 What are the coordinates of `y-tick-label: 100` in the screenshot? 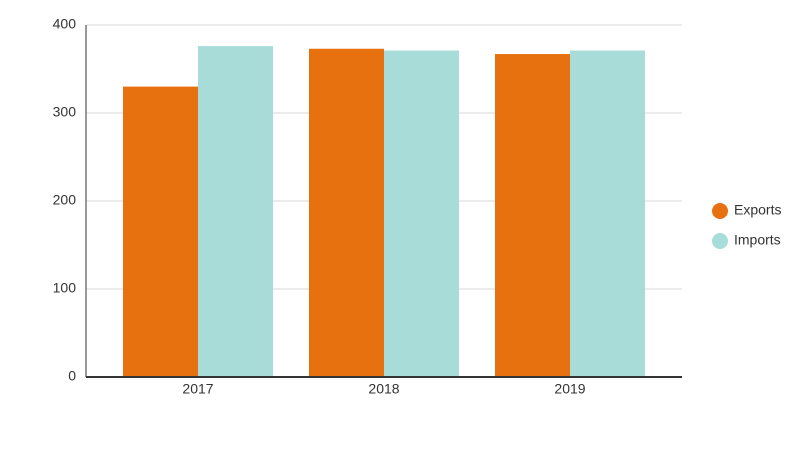 It's located at (65, 288).